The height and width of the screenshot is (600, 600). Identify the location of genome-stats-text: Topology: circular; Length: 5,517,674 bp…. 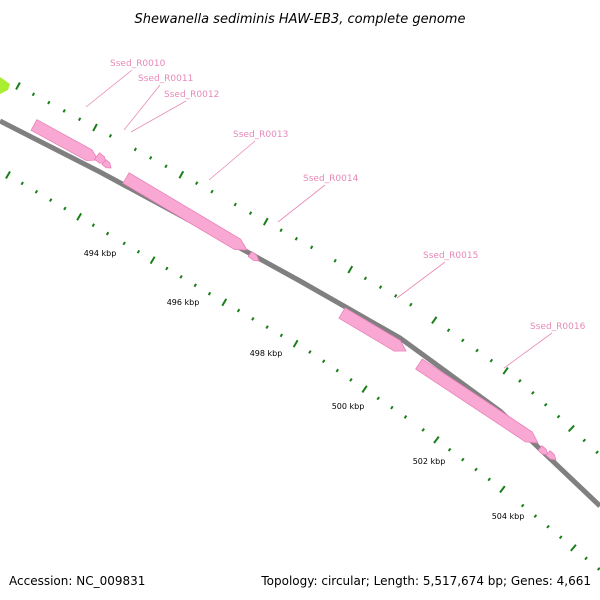
(426, 581).